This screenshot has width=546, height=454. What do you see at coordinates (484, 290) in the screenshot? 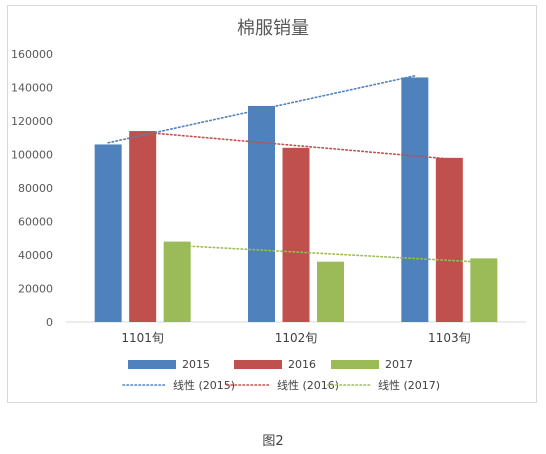
I see `bar-2017-1103旬` at bounding box center [484, 290].